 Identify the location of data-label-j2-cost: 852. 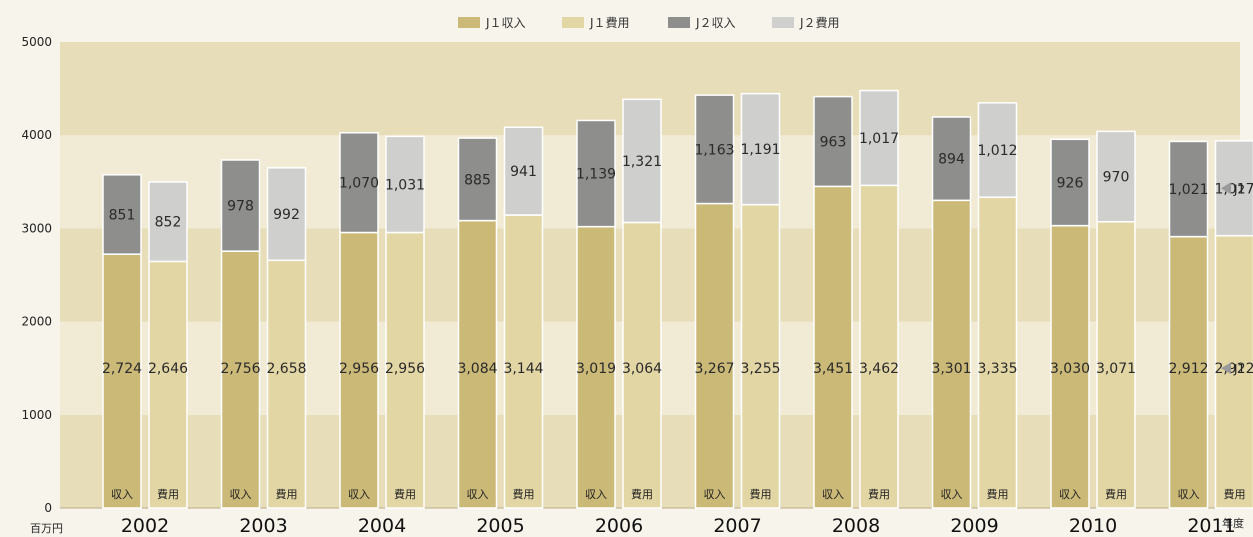
(168, 223).